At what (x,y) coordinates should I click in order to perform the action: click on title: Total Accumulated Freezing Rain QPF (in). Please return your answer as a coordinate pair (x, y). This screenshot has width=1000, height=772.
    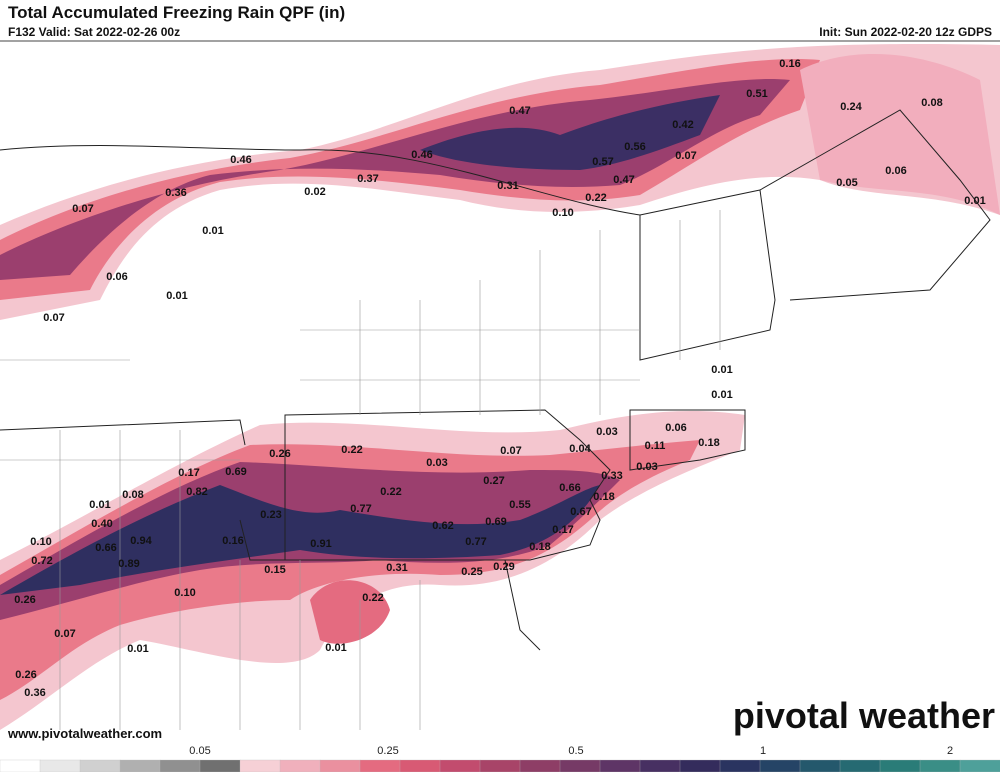
    Looking at the image, I should click on (176, 12).